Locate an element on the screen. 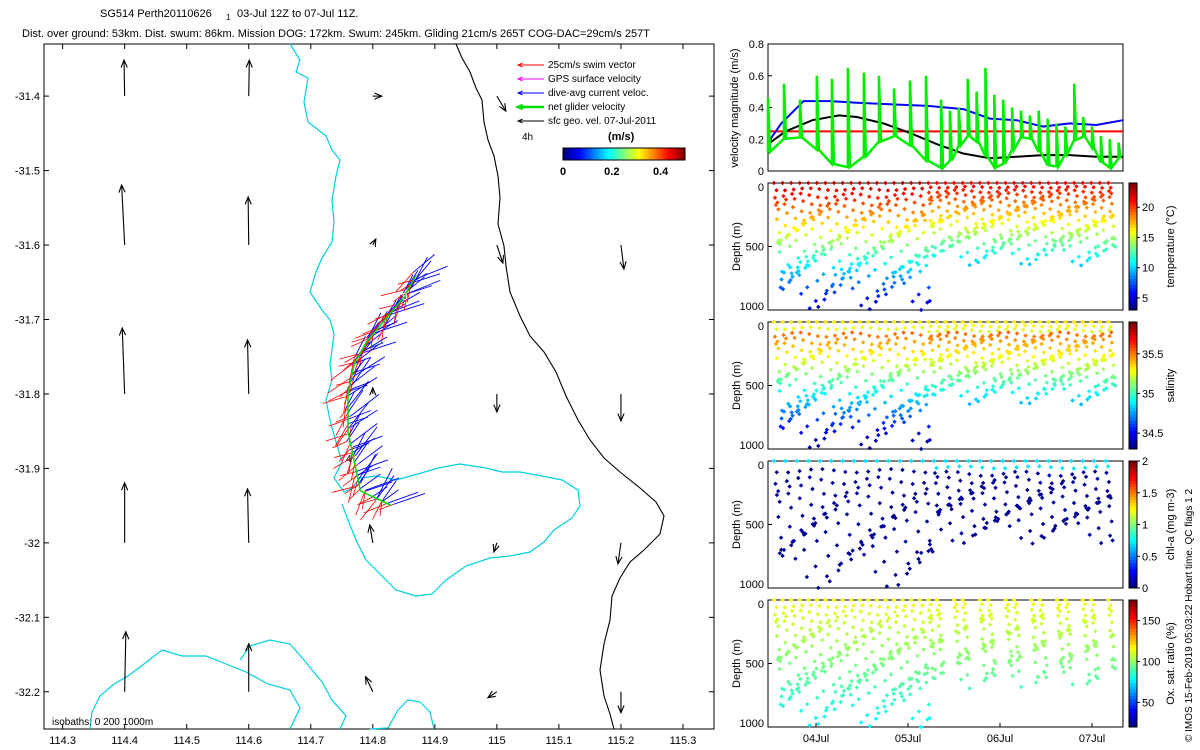 Image resolution: width=1200 pixels, height=750 pixels. cbar-tick-label: 20 is located at coordinates (1148, 208).